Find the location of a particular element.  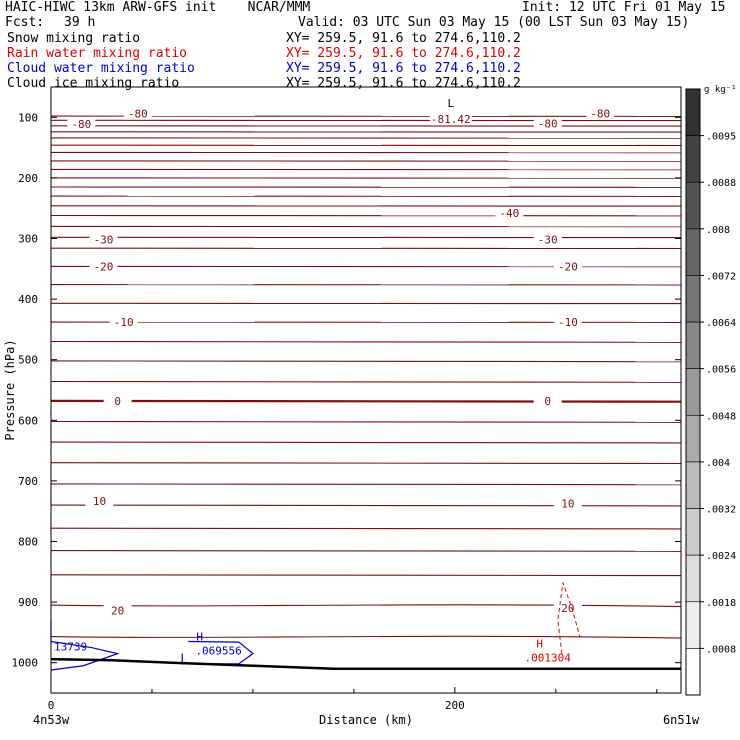

field-cloudwater-name: Cloud water mixing ratio is located at coordinates (101, 68).